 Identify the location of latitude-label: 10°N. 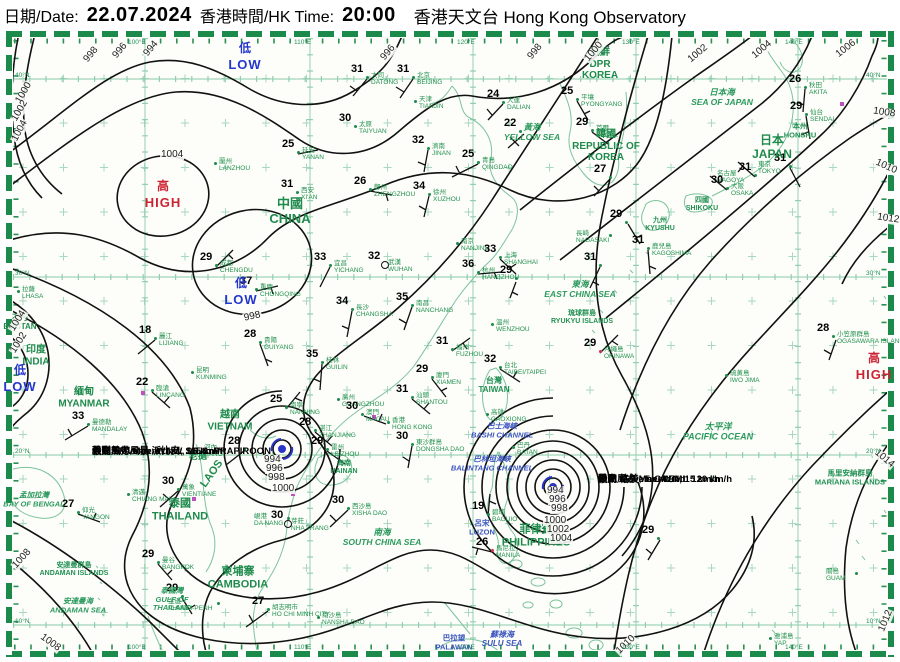
(873, 621).